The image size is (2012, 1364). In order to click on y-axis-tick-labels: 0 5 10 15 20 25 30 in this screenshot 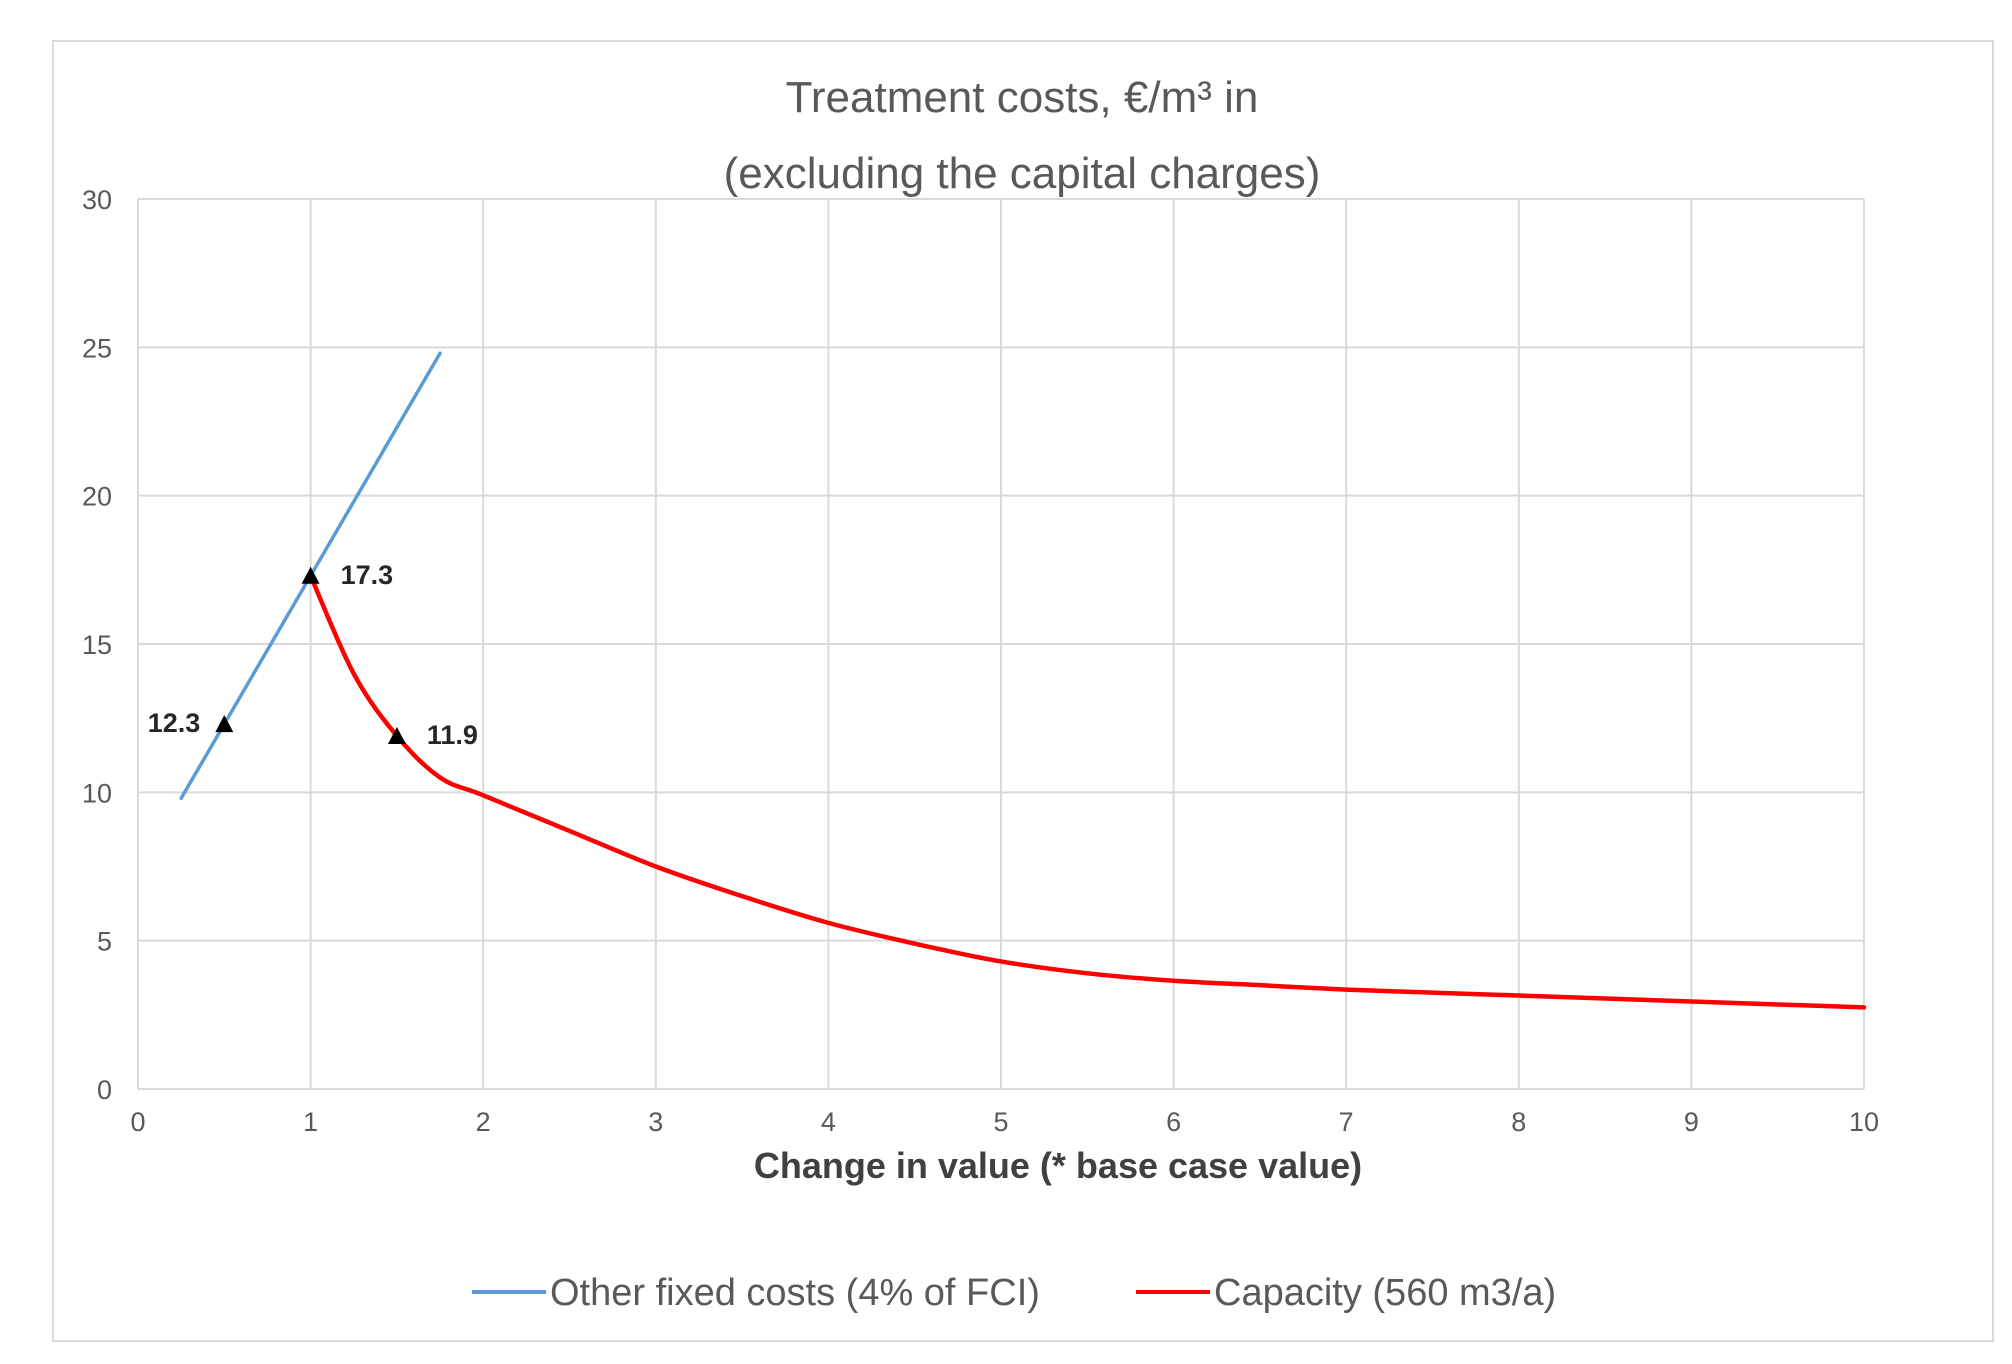, I will do `click(97, 645)`.